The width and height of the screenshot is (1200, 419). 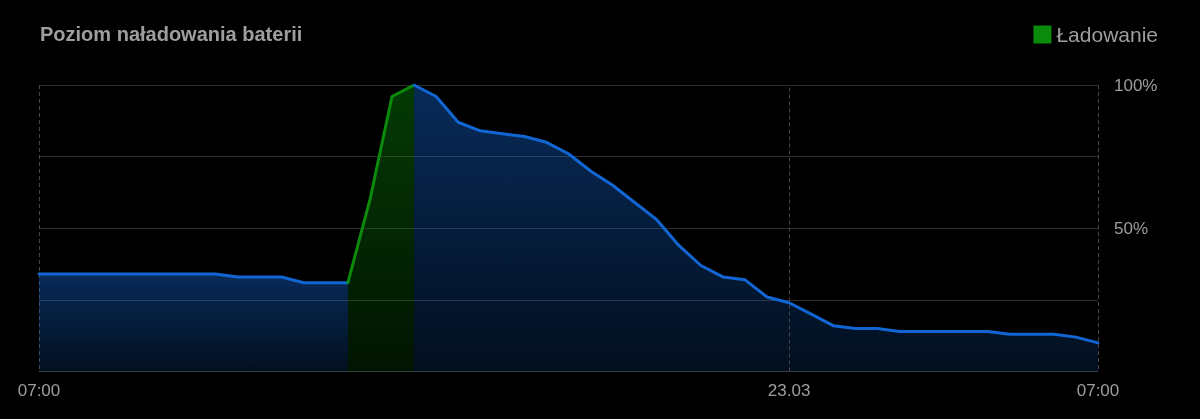 I want to click on y-tick-label: 50%, so click(x=1131, y=228).